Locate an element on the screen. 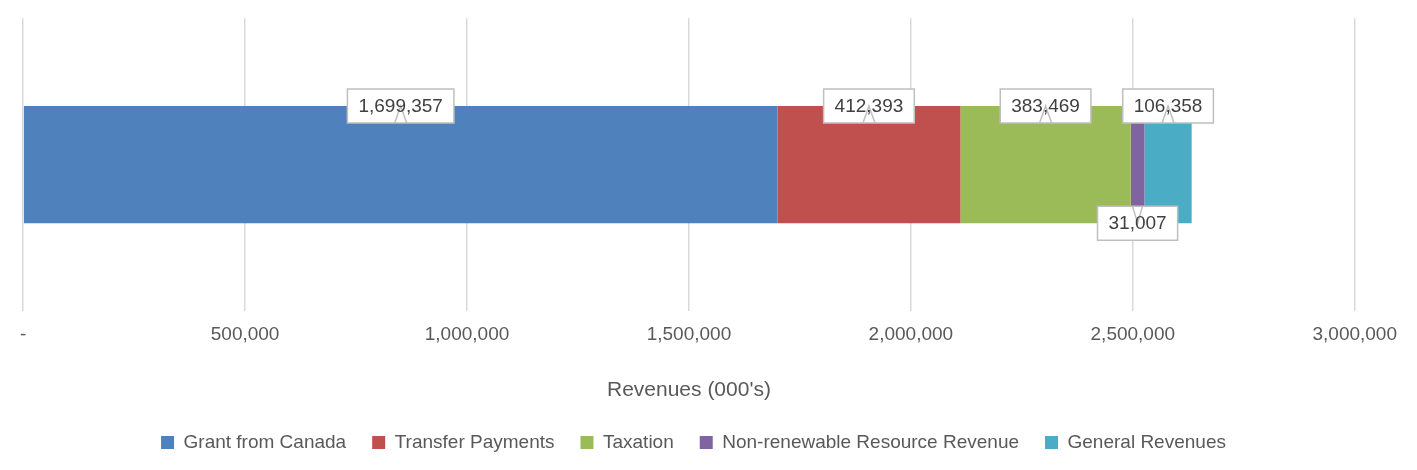 This screenshot has height=470, width=1417. x-axis-title: Revenues (000's) is located at coordinates (688, 389).